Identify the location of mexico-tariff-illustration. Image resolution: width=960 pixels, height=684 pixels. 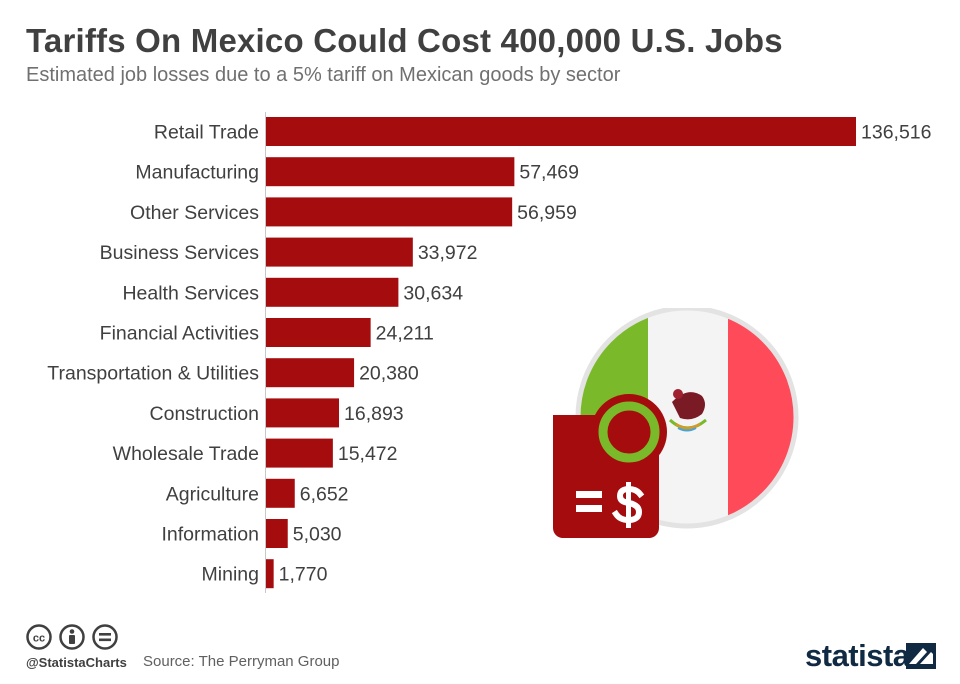
(676, 423).